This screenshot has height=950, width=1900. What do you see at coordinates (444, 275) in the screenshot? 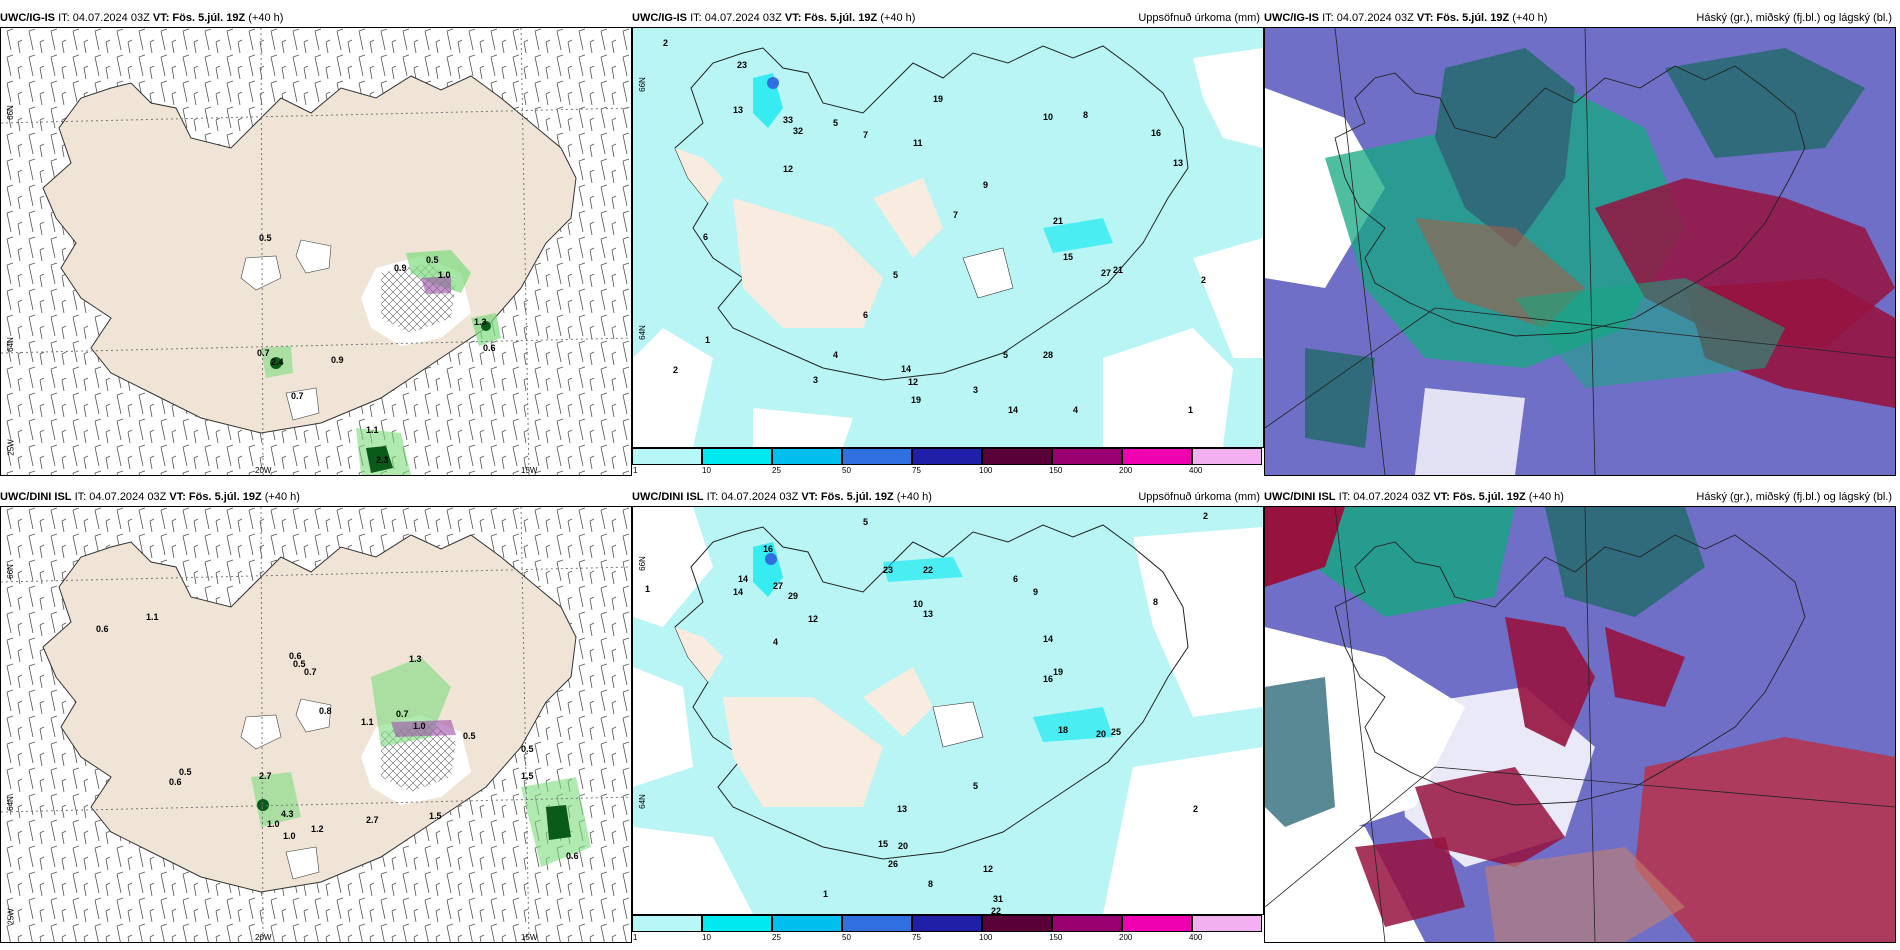
I see `wind-value: 1.0` at bounding box center [444, 275].